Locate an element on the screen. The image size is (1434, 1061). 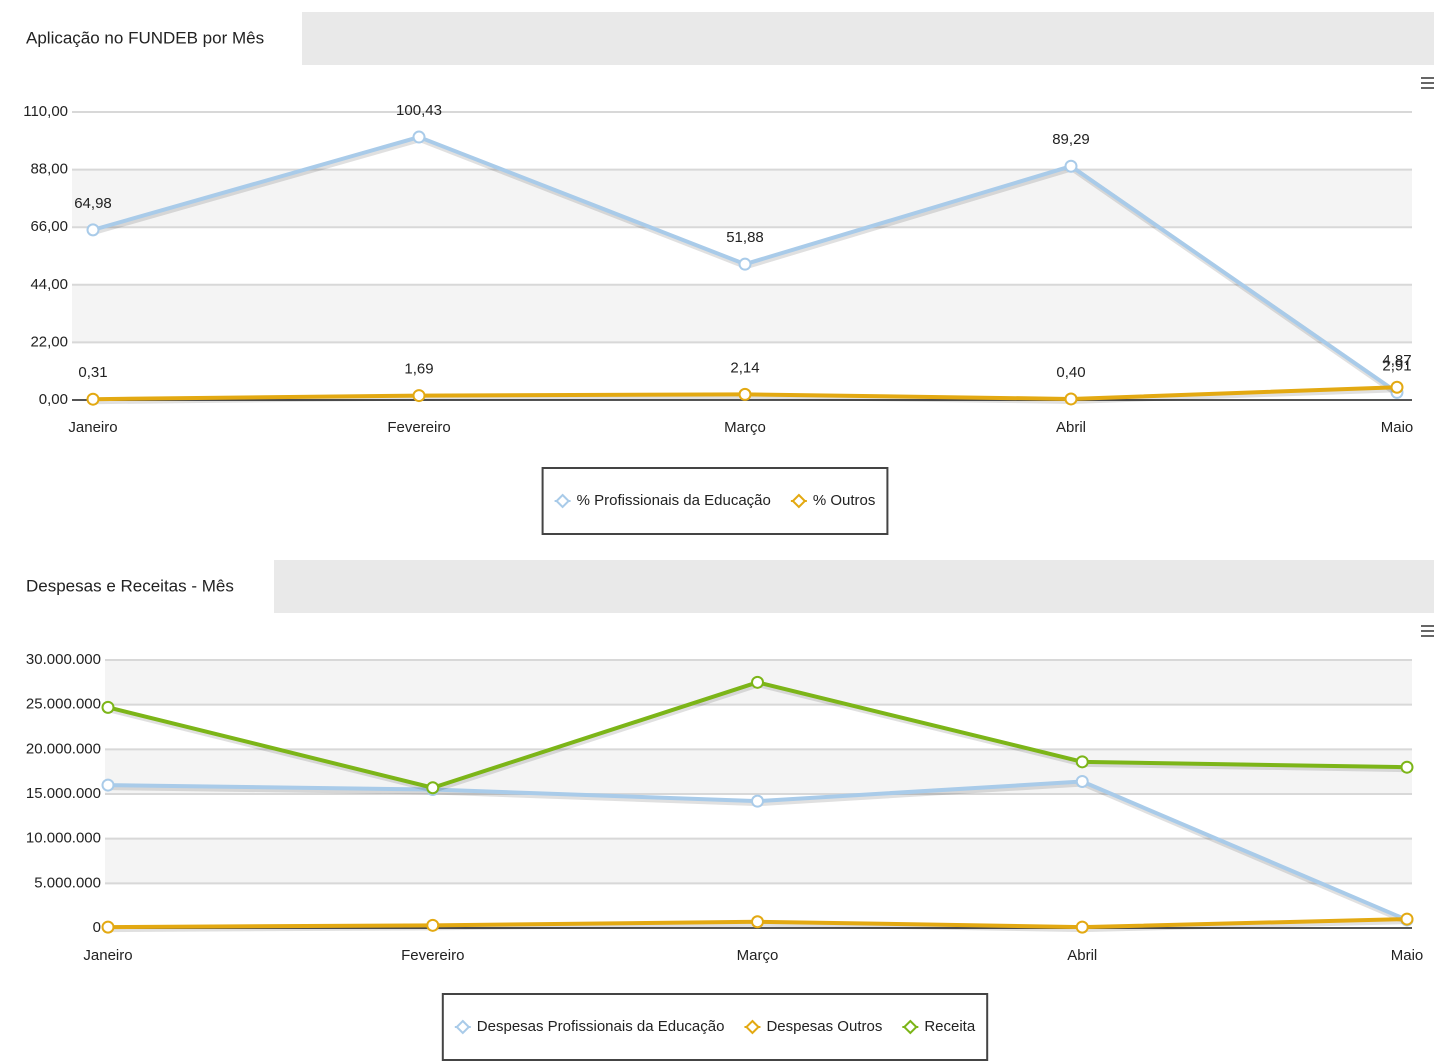
legend-label: Receita is located at coordinates (950, 1026).